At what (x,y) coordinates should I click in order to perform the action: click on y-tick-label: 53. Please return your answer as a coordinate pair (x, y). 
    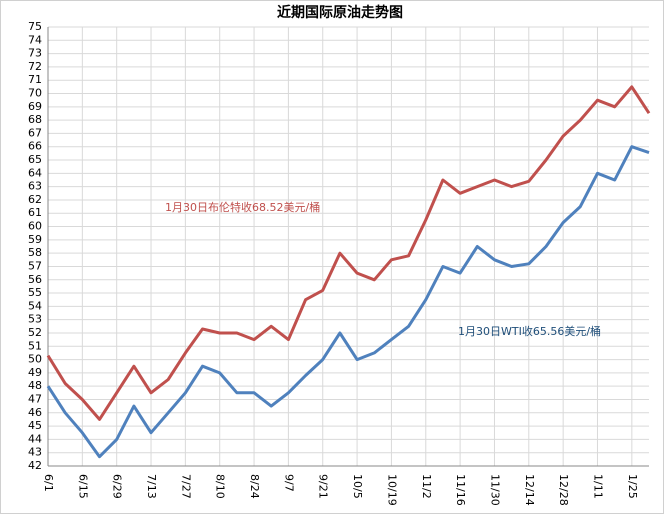
    Looking at the image, I should click on (35, 319).